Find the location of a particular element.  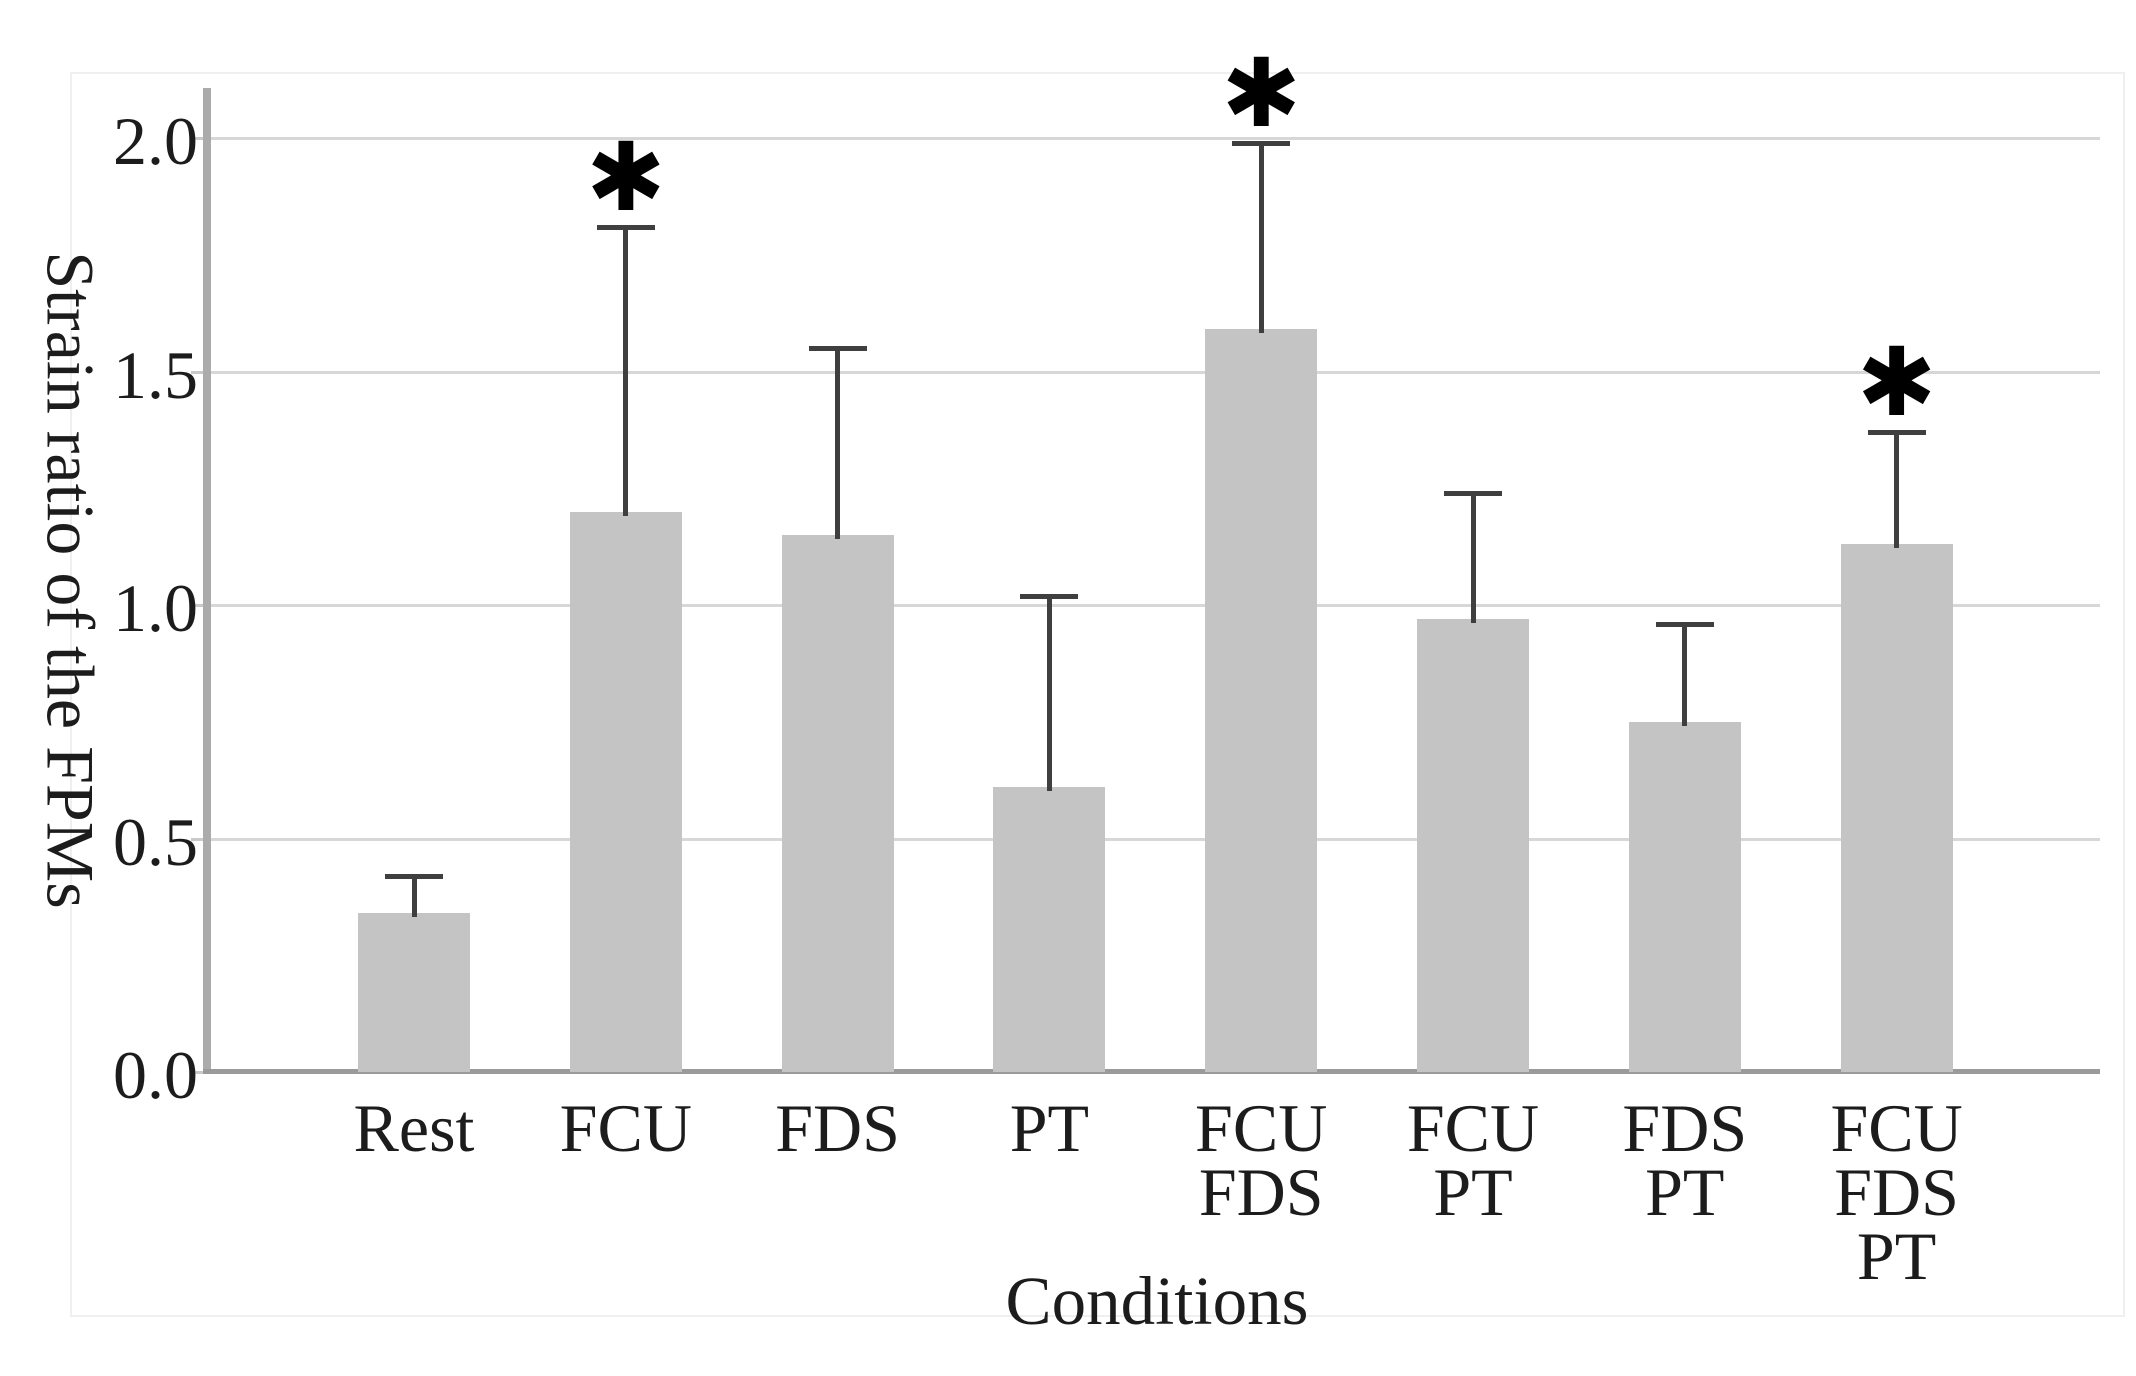

y-tick-mark-1.0 is located at coordinates (197, 605).